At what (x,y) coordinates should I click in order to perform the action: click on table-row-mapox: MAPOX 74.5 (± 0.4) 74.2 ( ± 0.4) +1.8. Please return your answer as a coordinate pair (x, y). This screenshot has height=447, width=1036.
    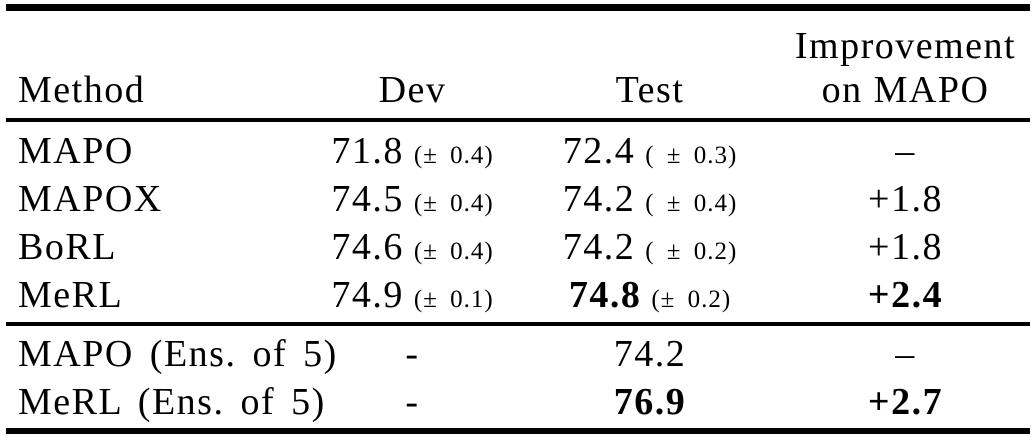
    Looking at the image, I should click on (518, 199).